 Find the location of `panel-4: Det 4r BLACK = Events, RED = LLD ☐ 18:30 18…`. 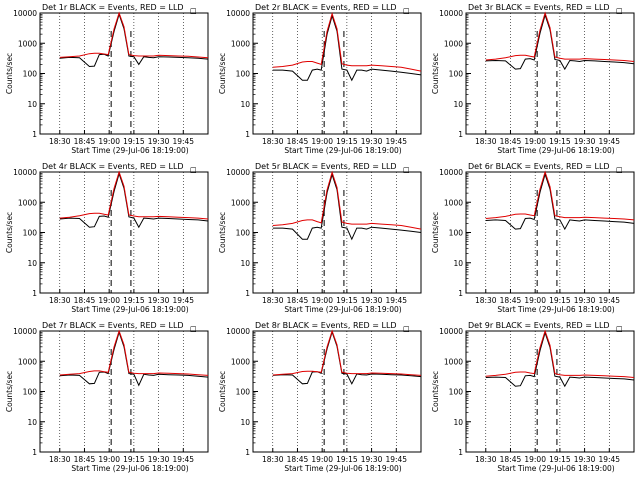

panel-4: Det 4r BLACK = Events, RED = LLD ☐ 18:30 18… is located at coordinates (107, 238).